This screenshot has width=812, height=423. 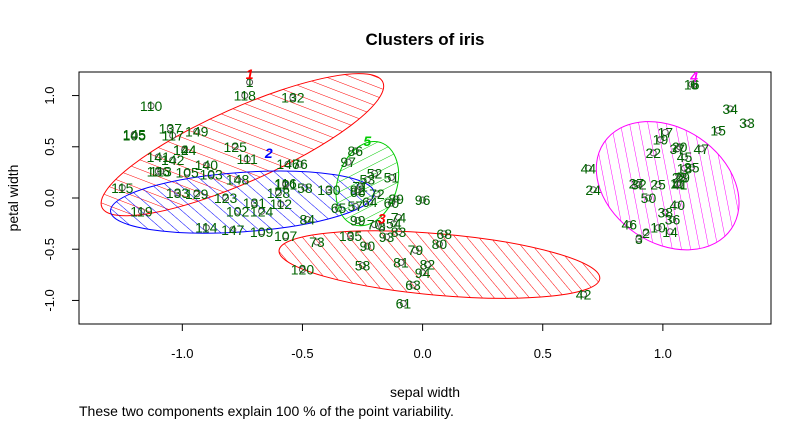 I want to click on point-label: 112, so click(x=281, y=204).